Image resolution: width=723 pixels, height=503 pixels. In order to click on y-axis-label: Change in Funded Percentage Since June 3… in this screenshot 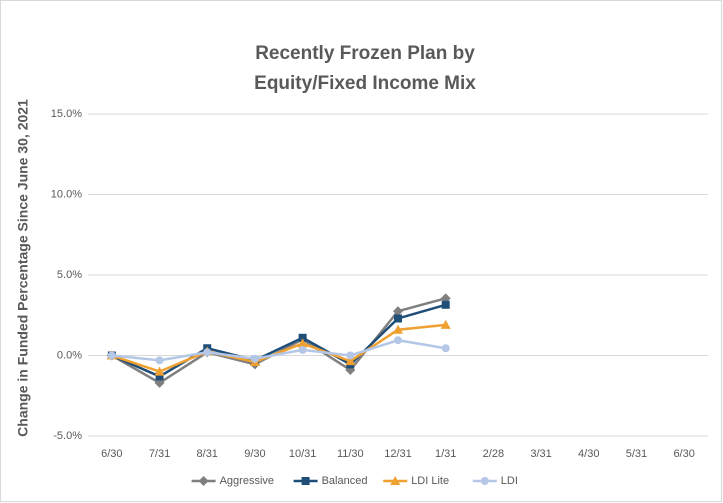, I will do `click(23, 268)`.